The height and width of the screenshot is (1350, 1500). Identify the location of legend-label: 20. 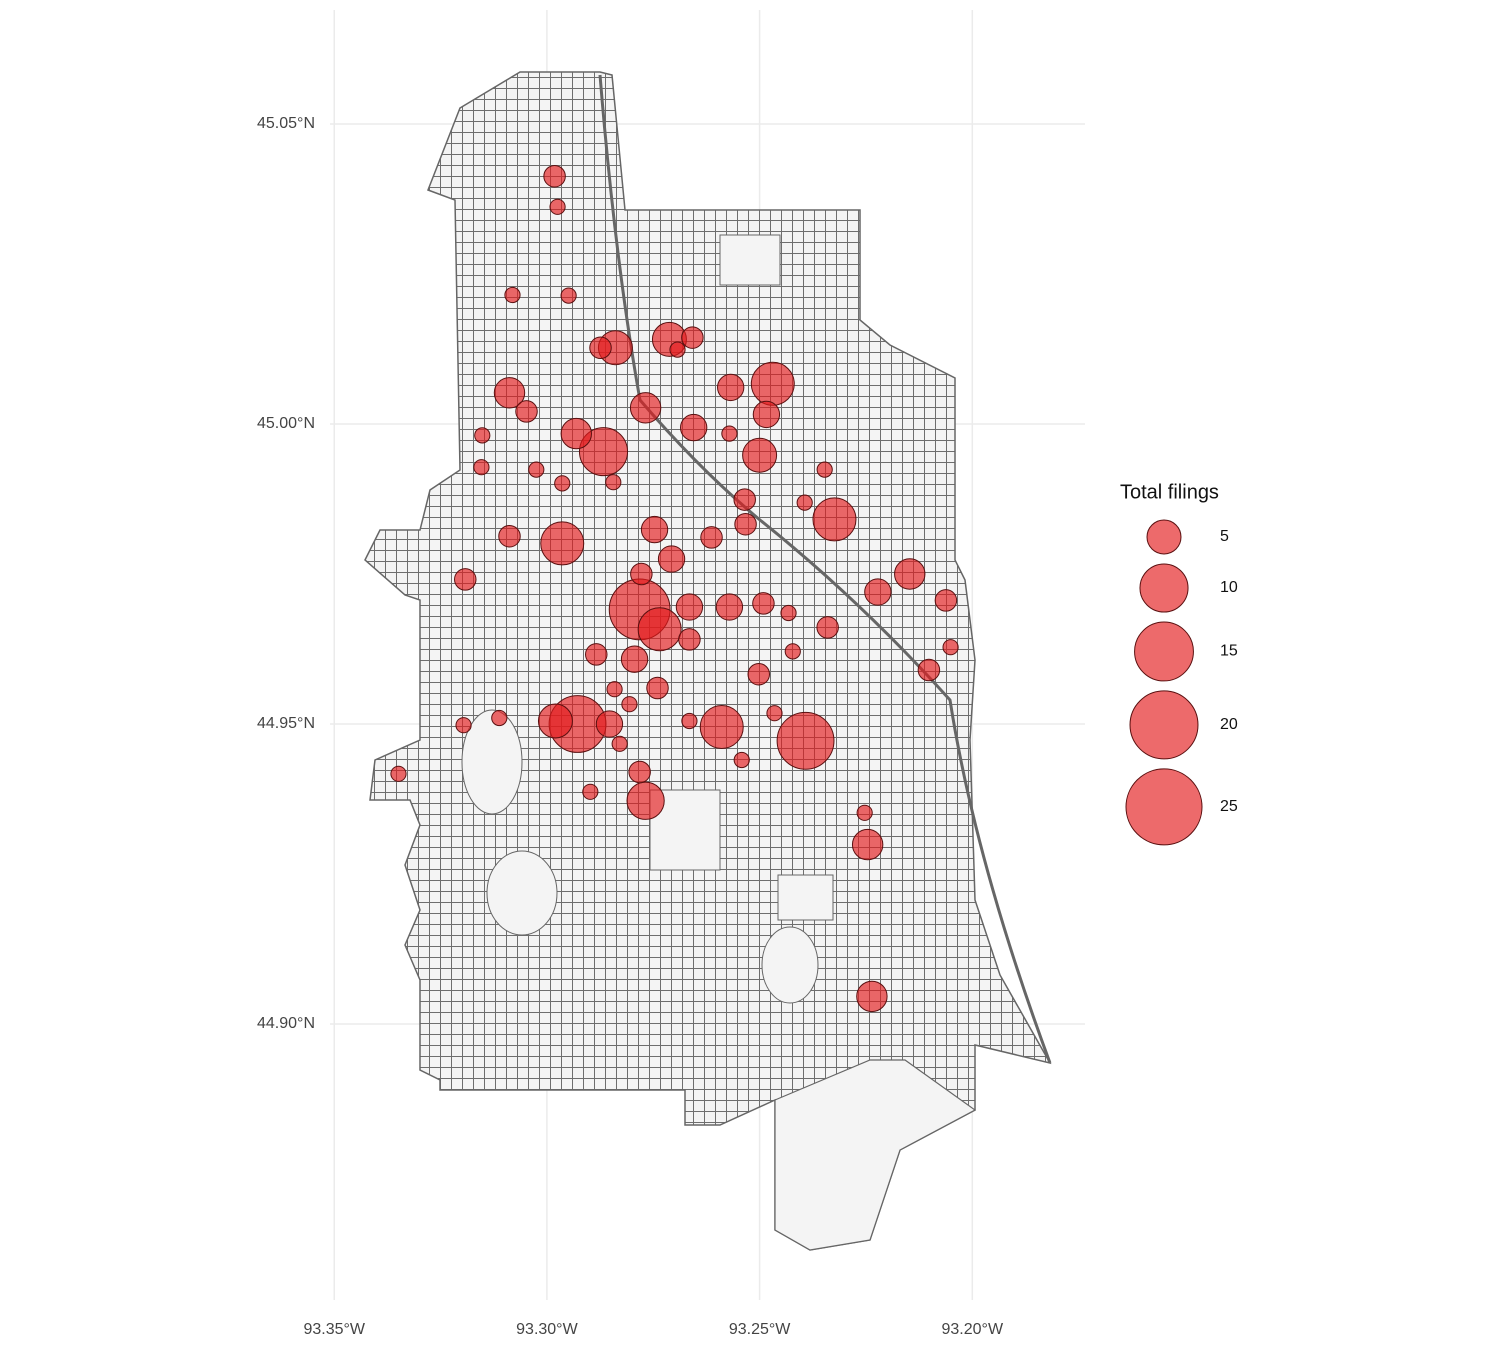
(1229, 724).